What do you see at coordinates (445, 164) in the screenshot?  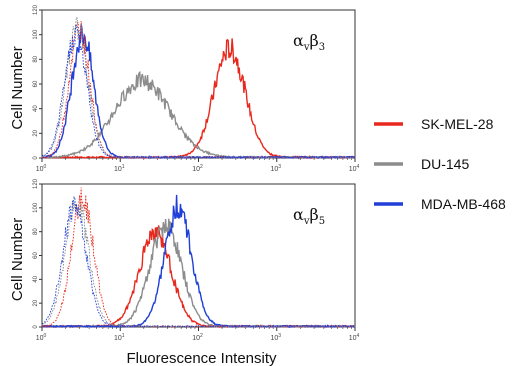 I see `legend-label: DU-145` at bounding box center [445, 164].